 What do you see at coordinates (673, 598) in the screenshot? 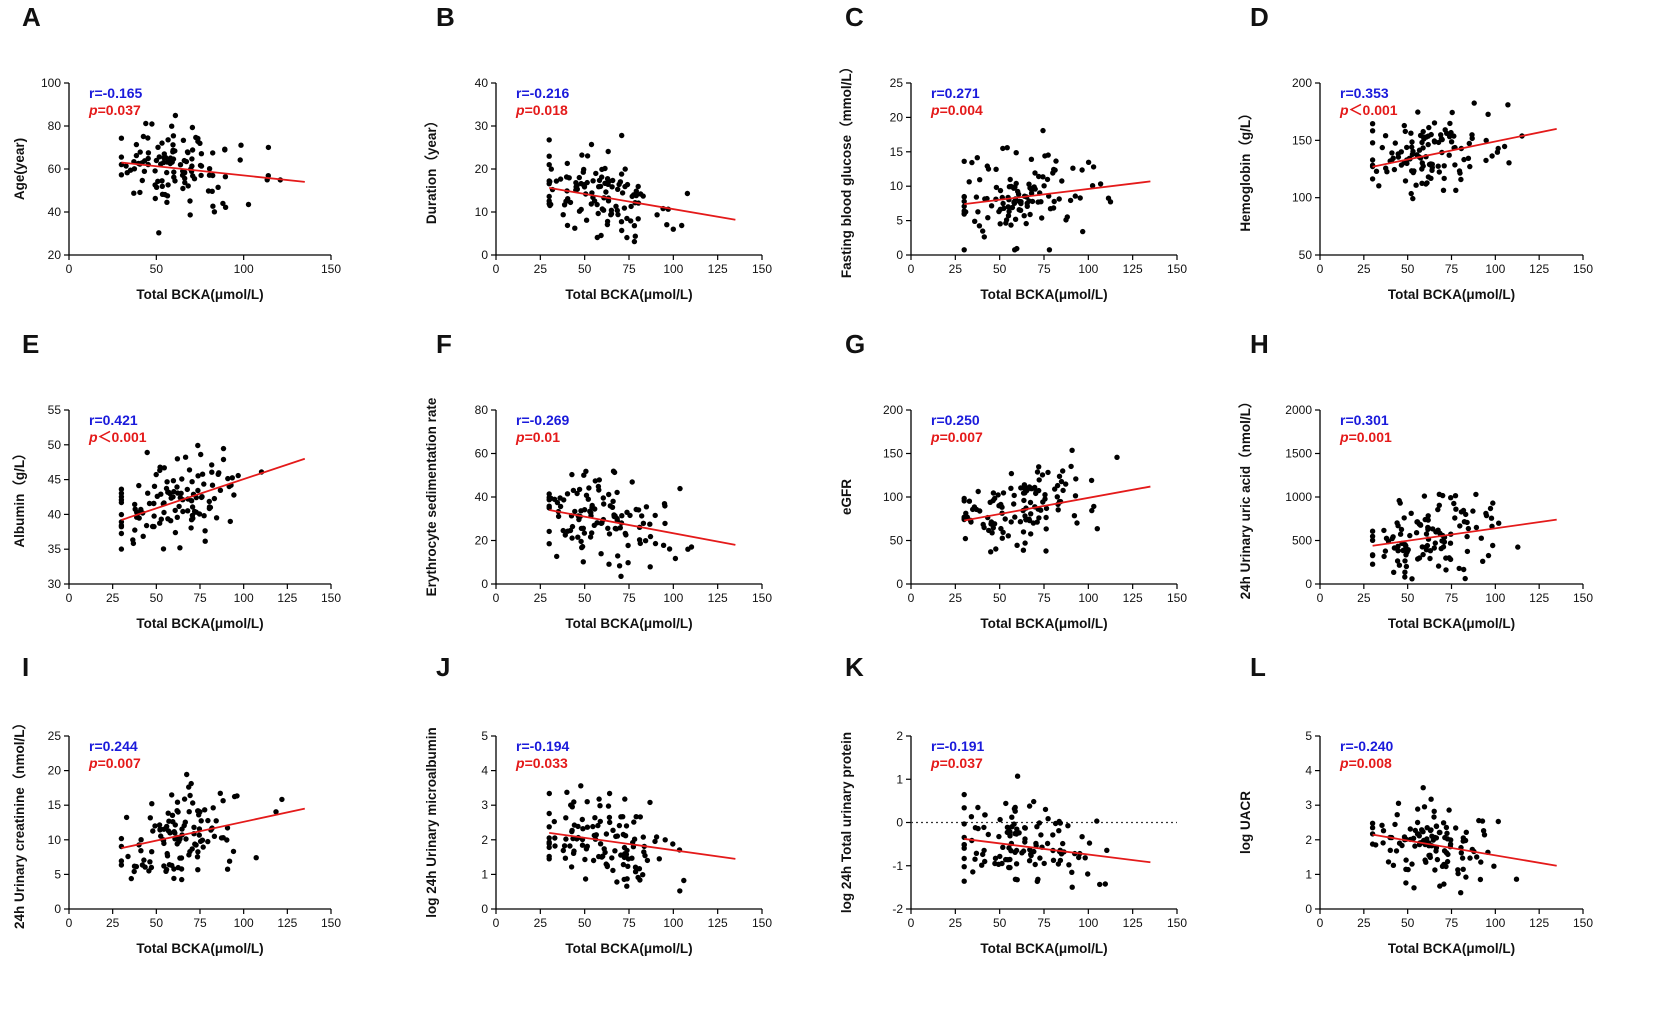
I see `panel-f-x-tick-label: 100` at bounding box center [673, 598].